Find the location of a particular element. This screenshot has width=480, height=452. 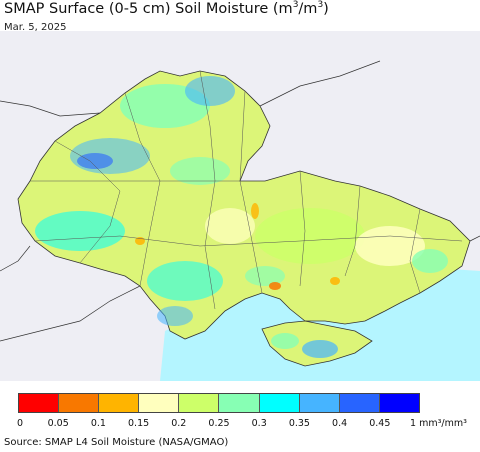

legend-tick-label: 0.3 is located at coordinates (259, 423).